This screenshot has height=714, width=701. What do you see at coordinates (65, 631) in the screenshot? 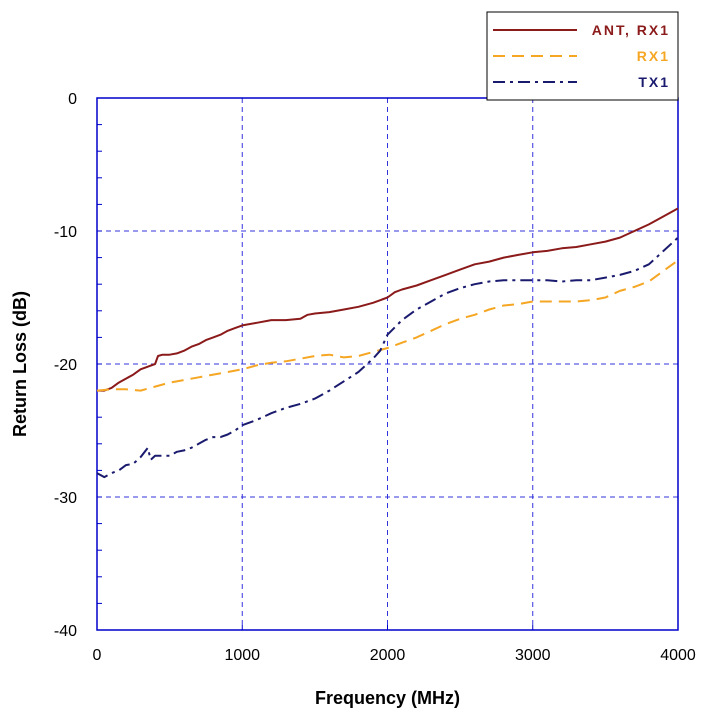
I see `y-tick-label: -40` at bounding box center [65, 631].